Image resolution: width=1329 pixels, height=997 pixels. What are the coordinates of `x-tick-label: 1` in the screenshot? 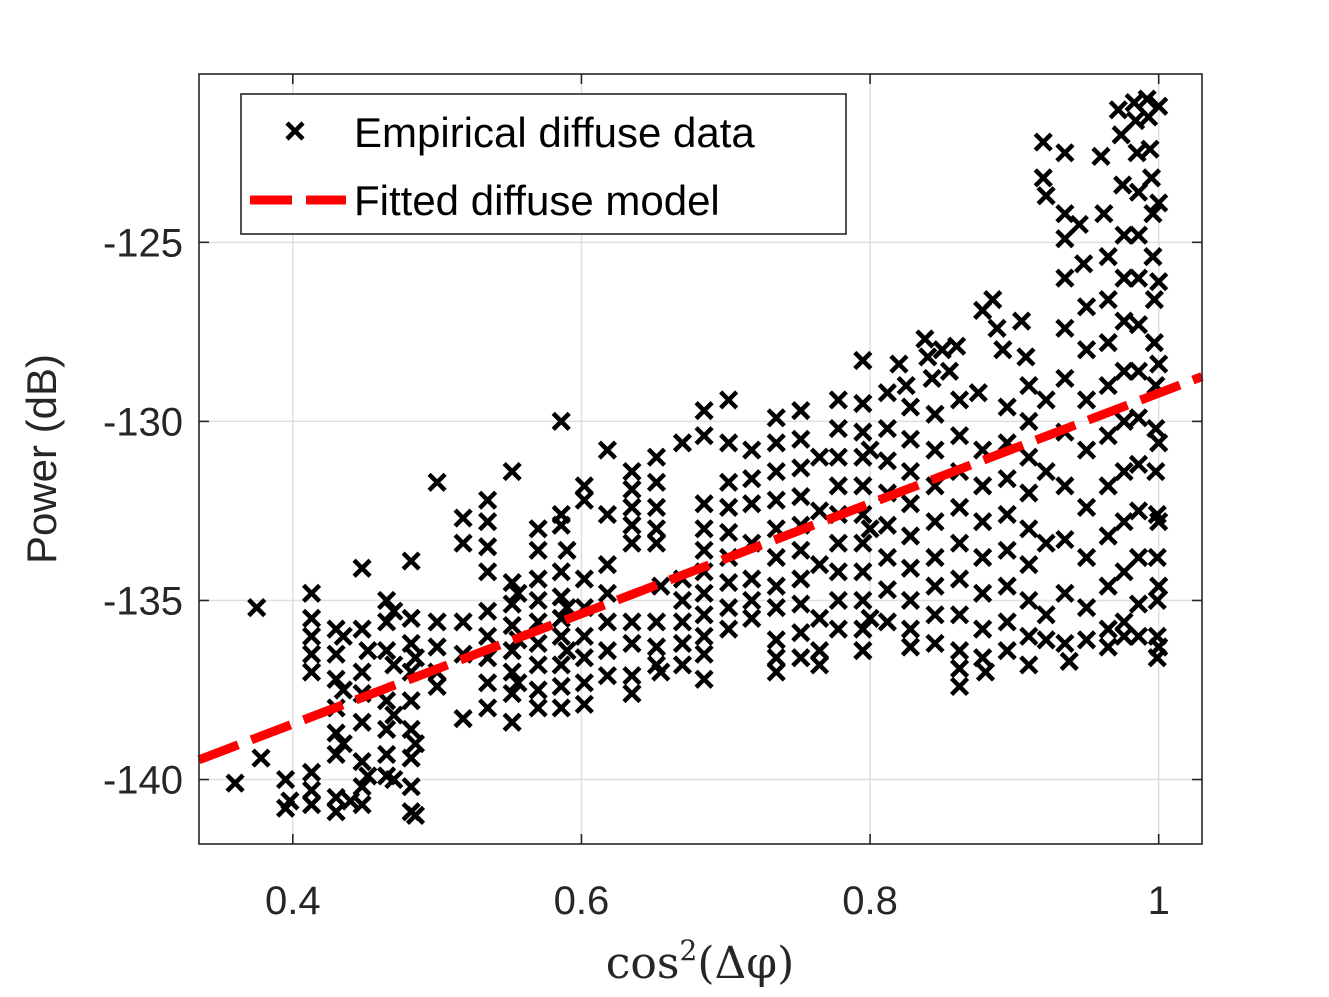 It's located at (1159, 901).